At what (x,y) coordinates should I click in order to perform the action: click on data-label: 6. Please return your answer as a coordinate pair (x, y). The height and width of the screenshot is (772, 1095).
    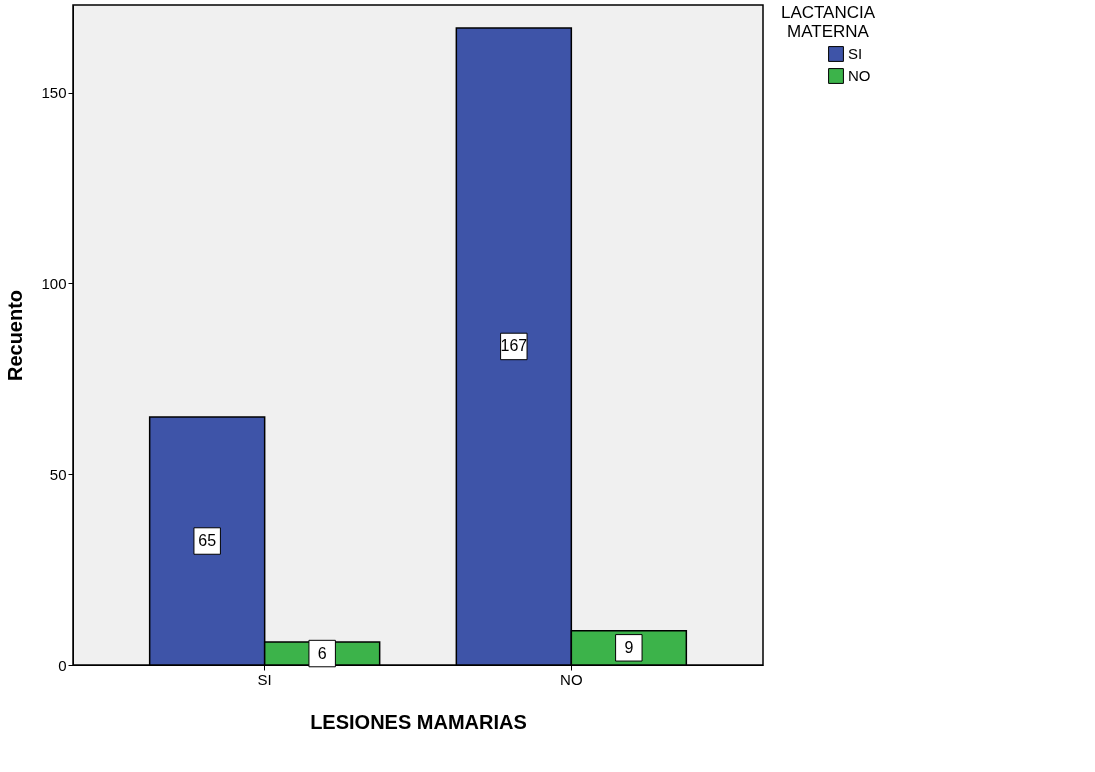
    Looking at the image, I should click on (322, 653).